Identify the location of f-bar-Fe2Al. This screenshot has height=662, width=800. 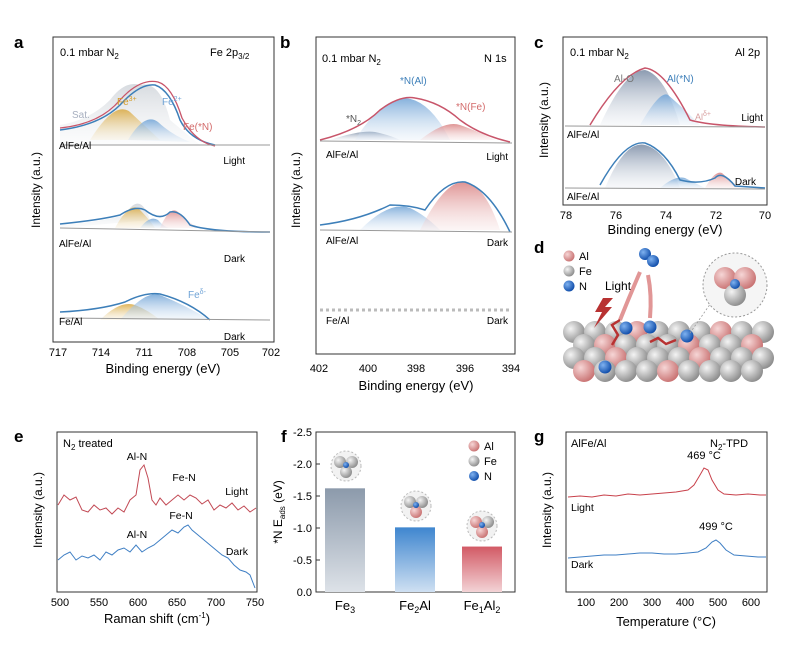
(415, 559).